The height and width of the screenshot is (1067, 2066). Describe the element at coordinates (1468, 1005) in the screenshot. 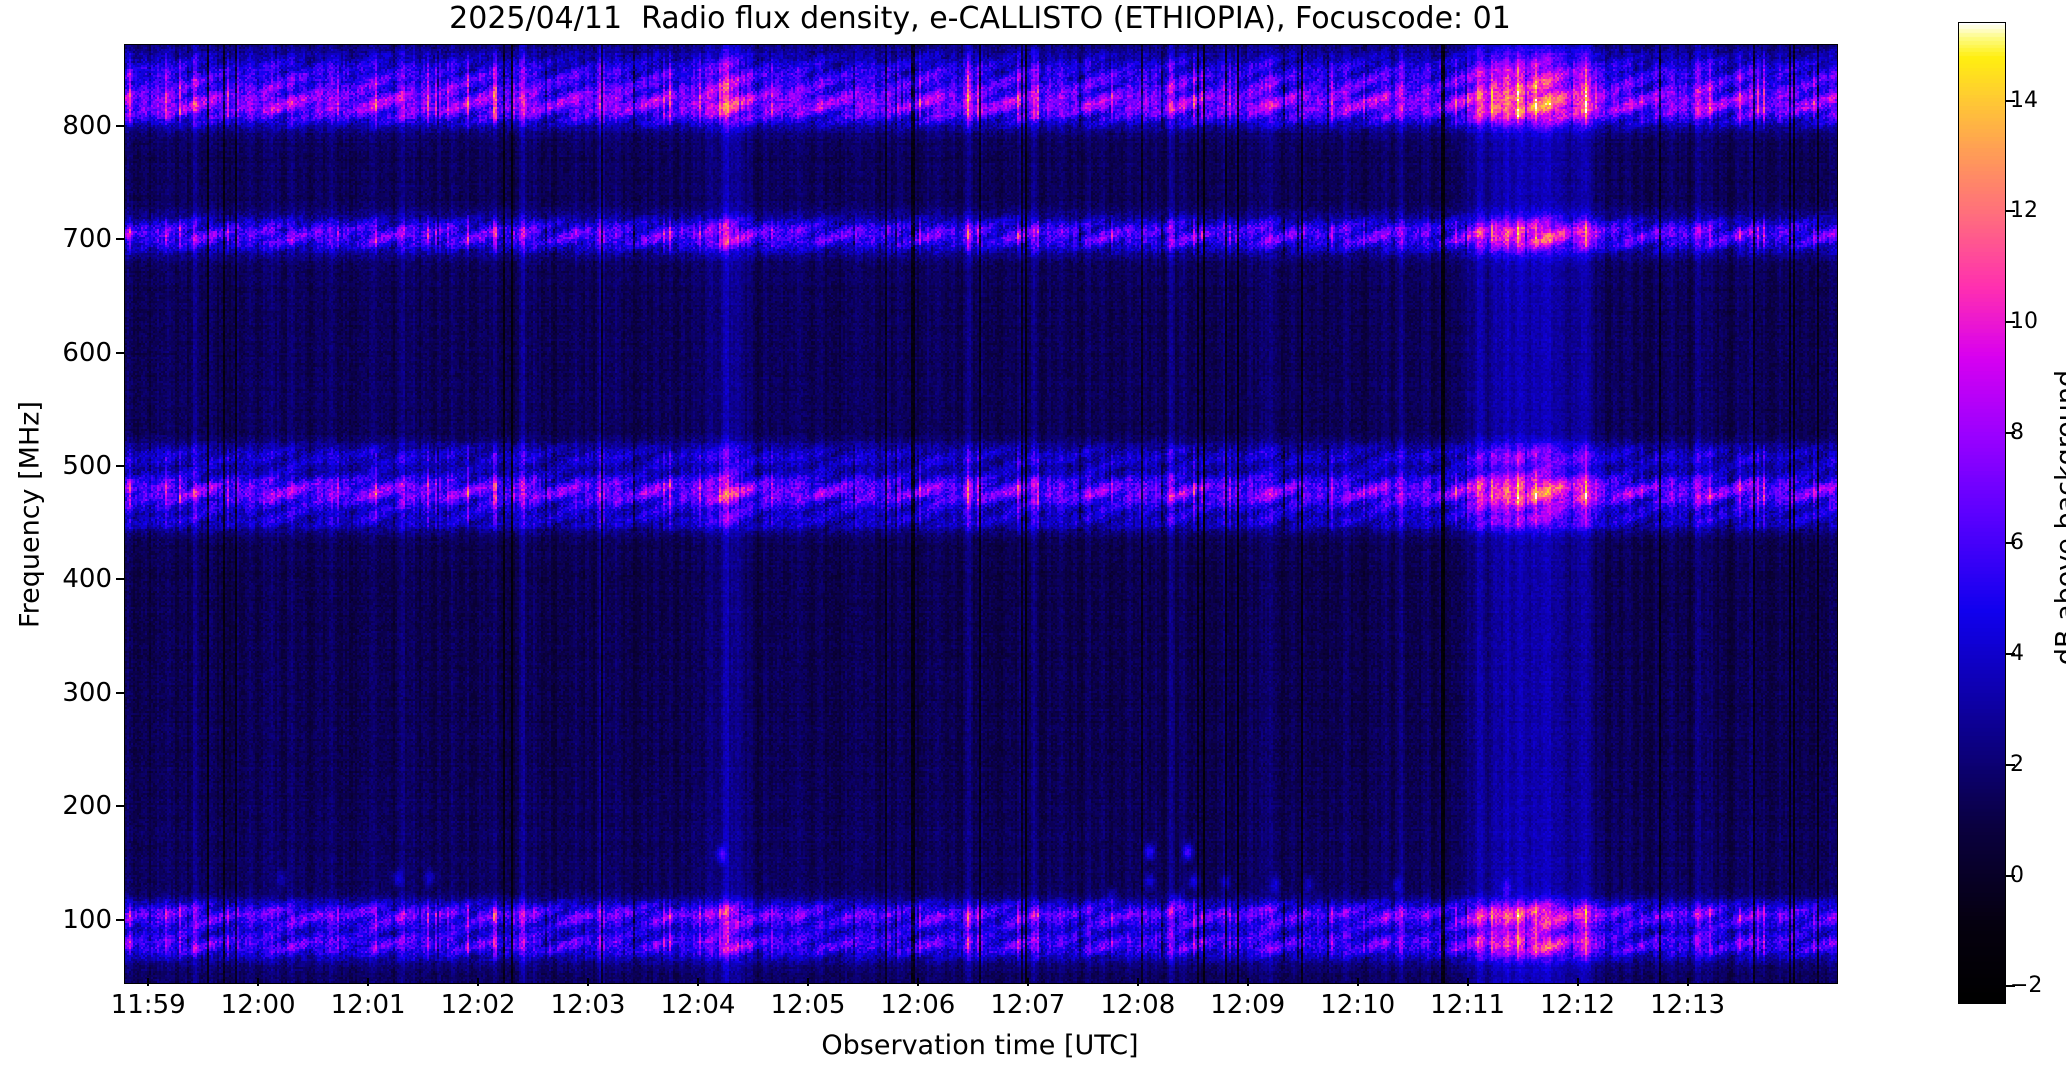

I see `x-axis-tick-label: 12:11` at that location.